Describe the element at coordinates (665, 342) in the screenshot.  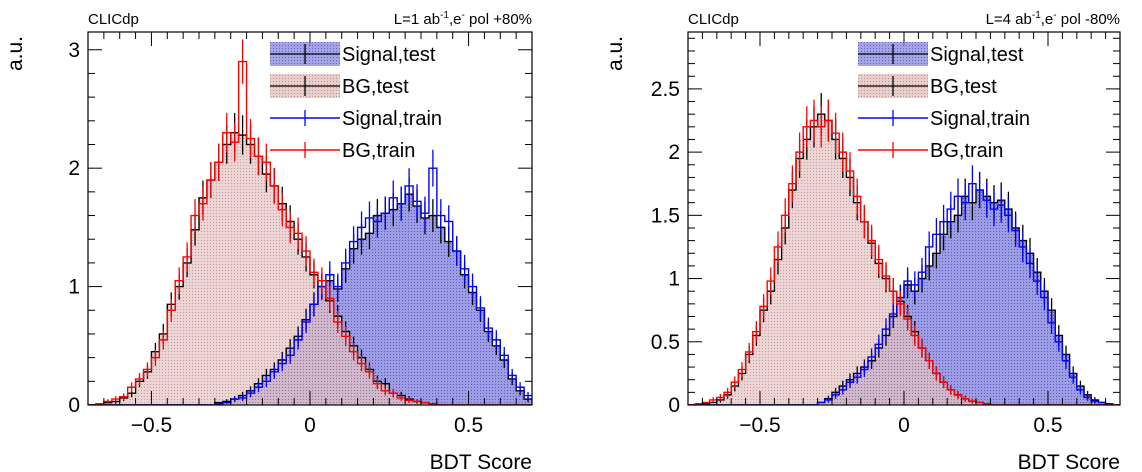
I see `y-tick-label: 0.5` at that location.